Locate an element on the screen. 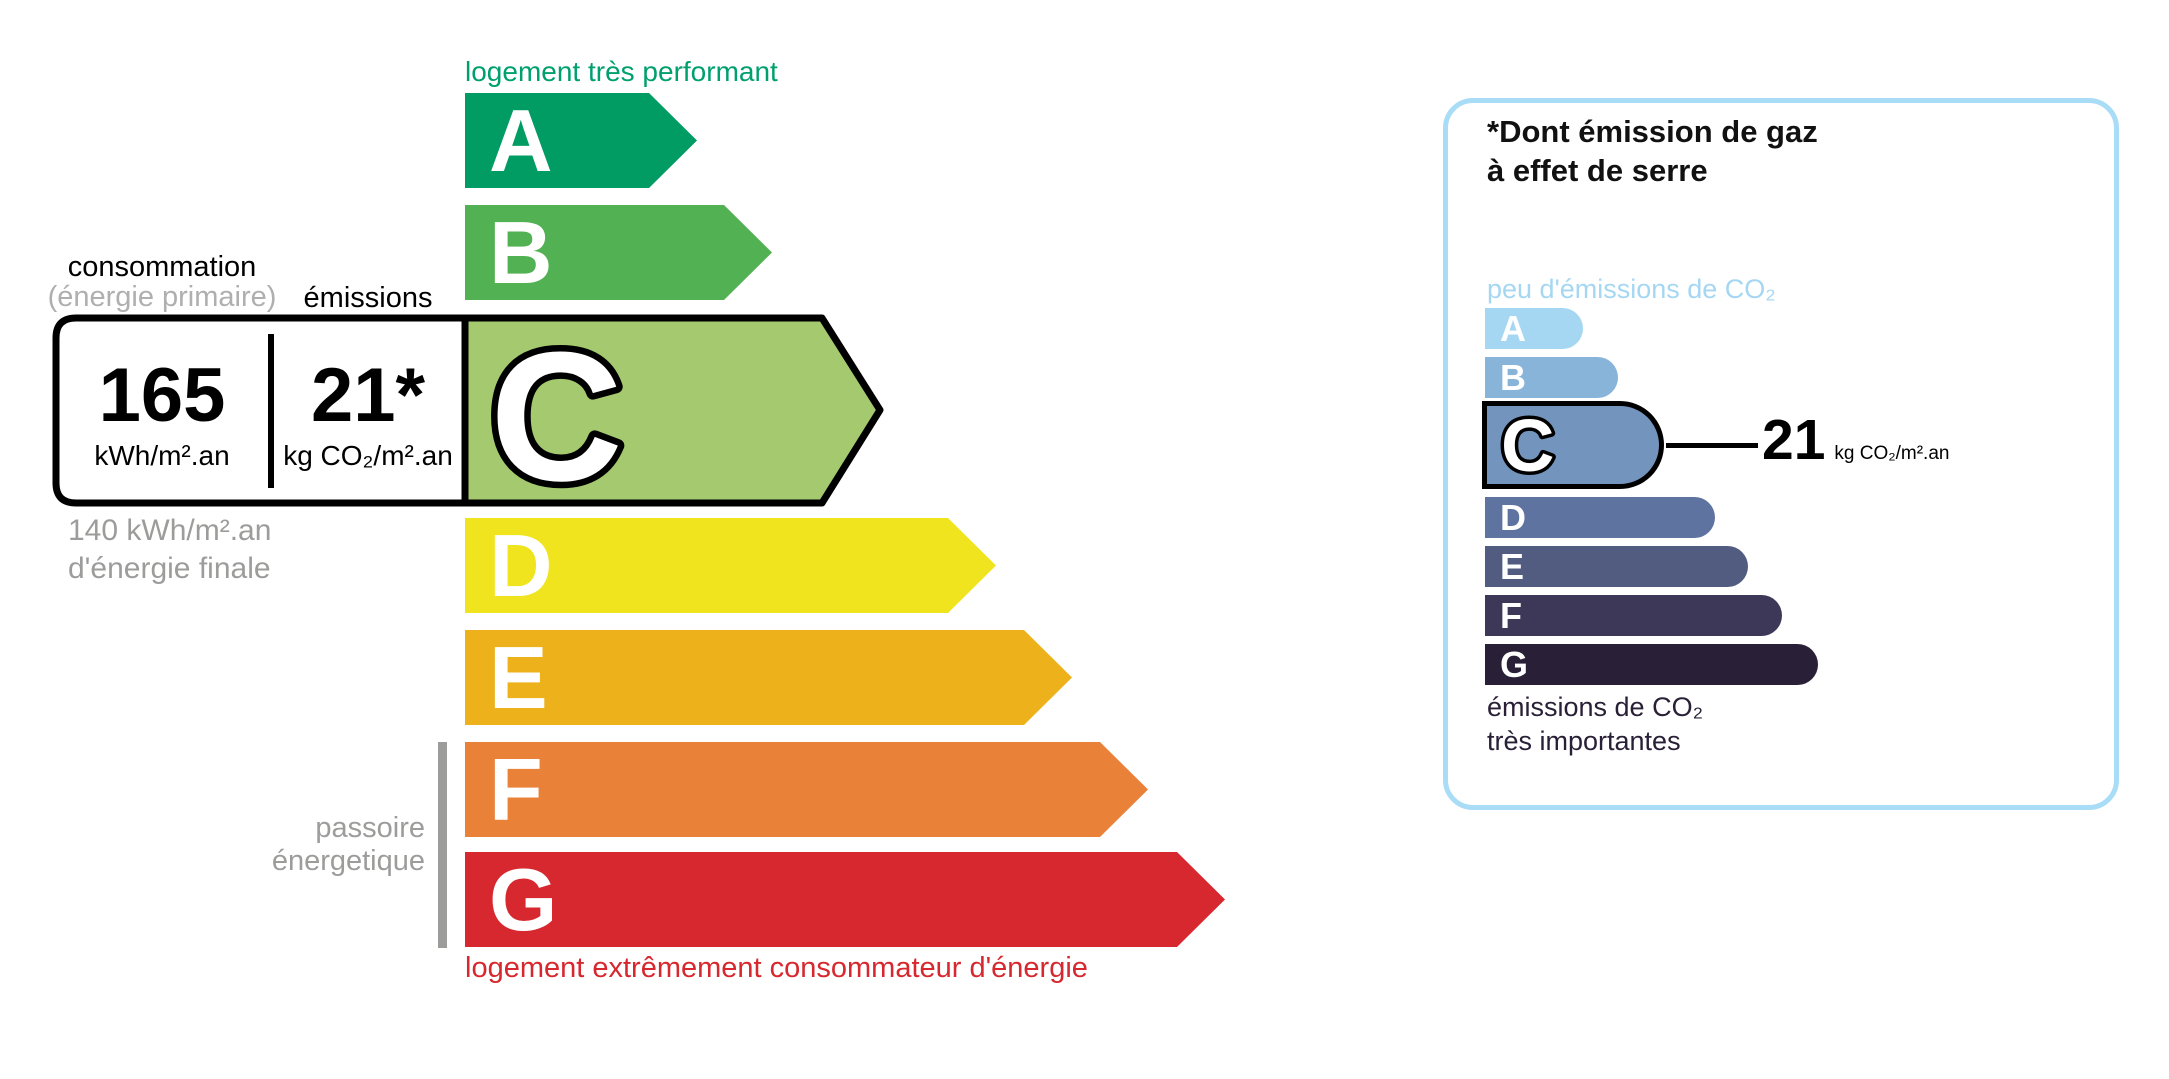 Image resolution: width=2169 pixels, height=1079 pixels. energy-arrow-f: F is located at coordinates (806, 789).